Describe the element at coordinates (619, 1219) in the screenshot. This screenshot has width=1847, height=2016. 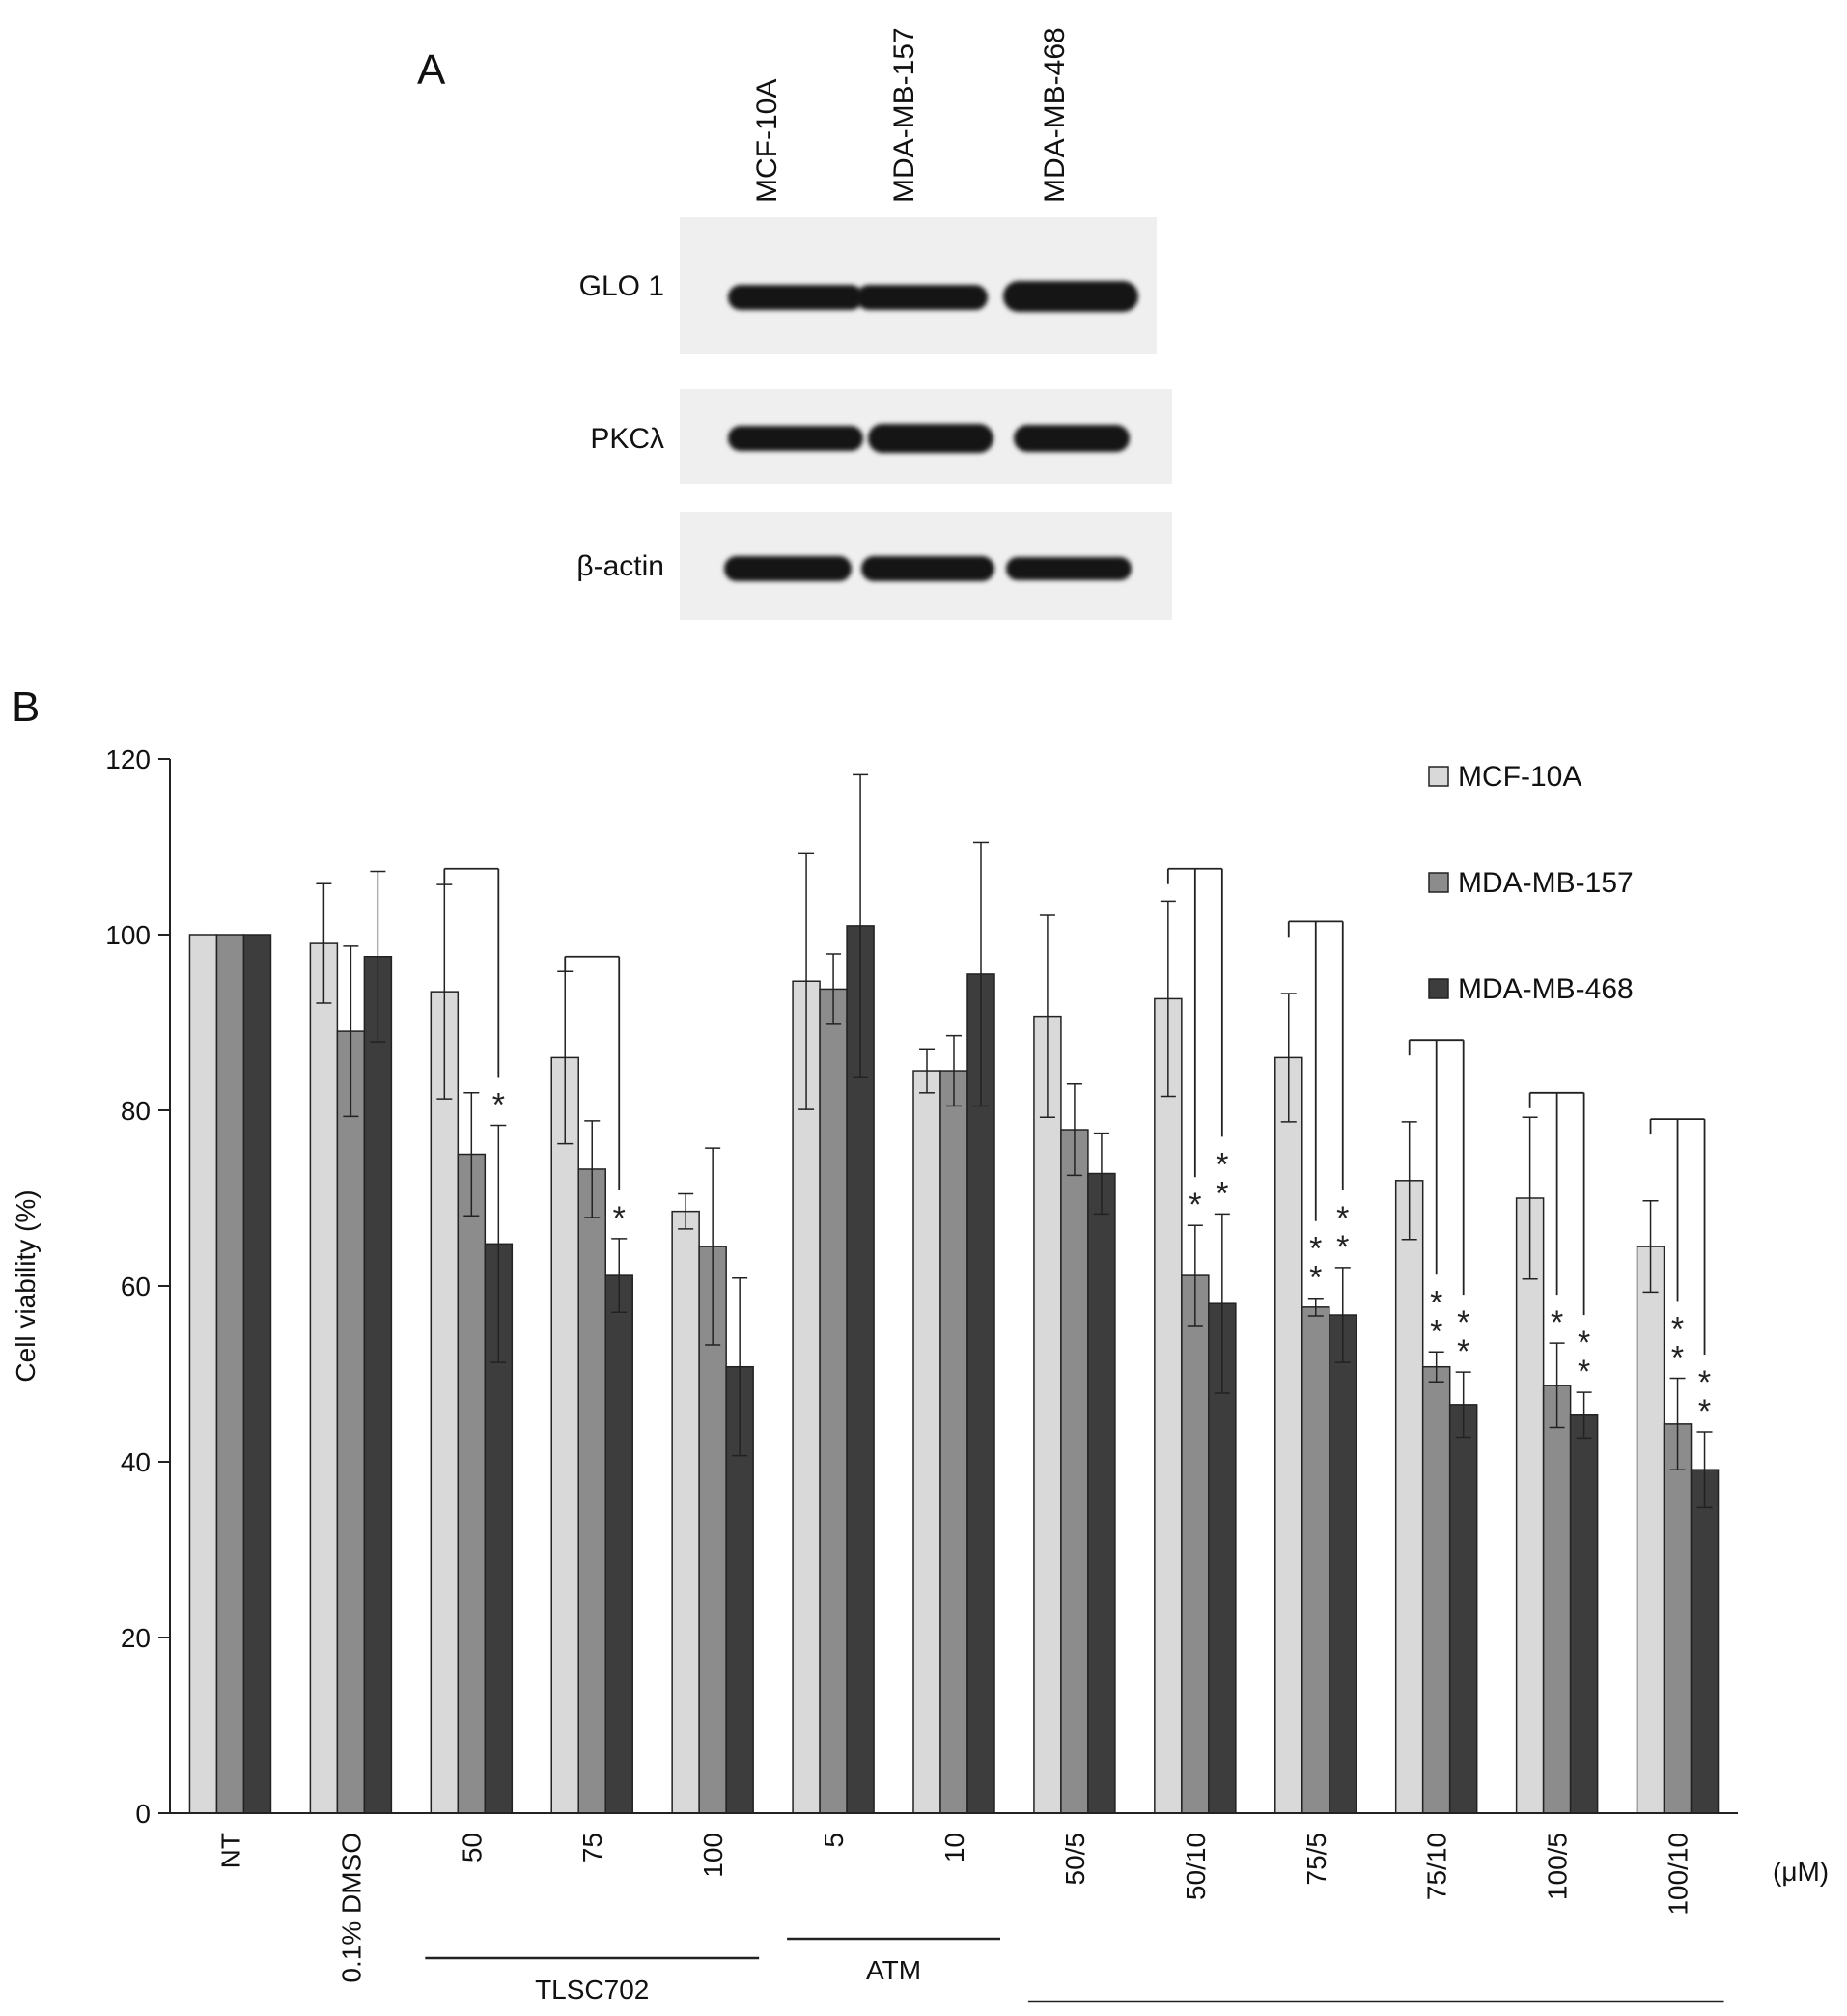
I see `significance-mark-2-3-0: *` at that location.